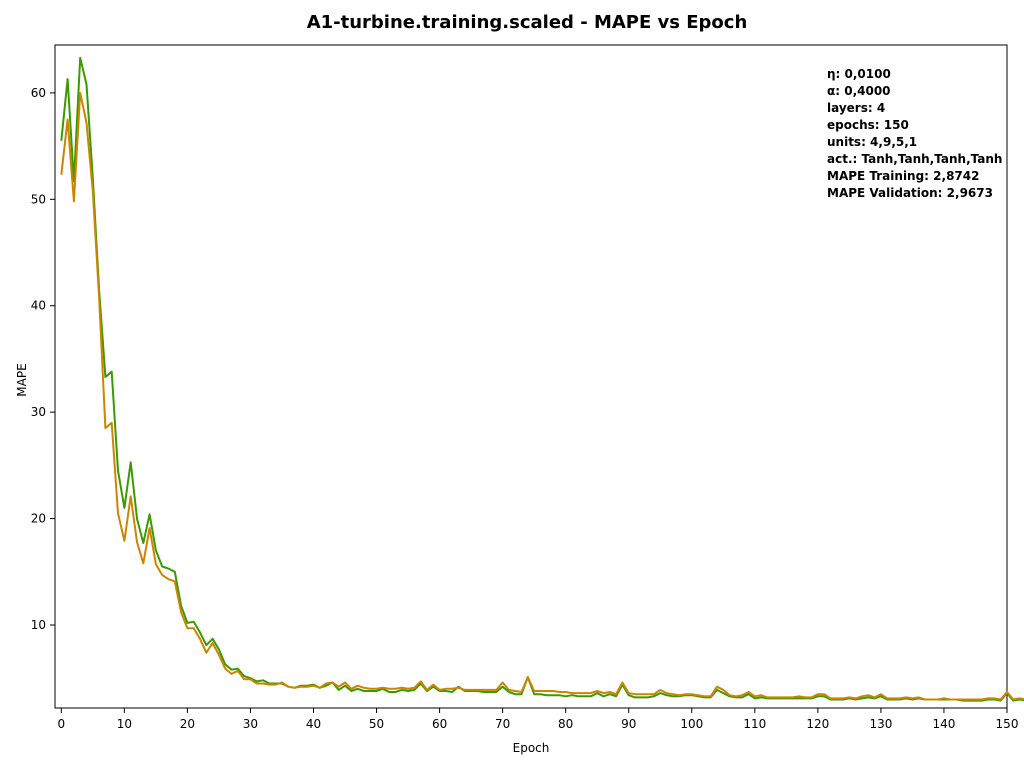 This screenshot has width=1024, height=768. What do you see at coordinates (903, 176) in the screenshot?
I see `info-line: MAPE Training: 2,8742` at bounding box center [903, 176].